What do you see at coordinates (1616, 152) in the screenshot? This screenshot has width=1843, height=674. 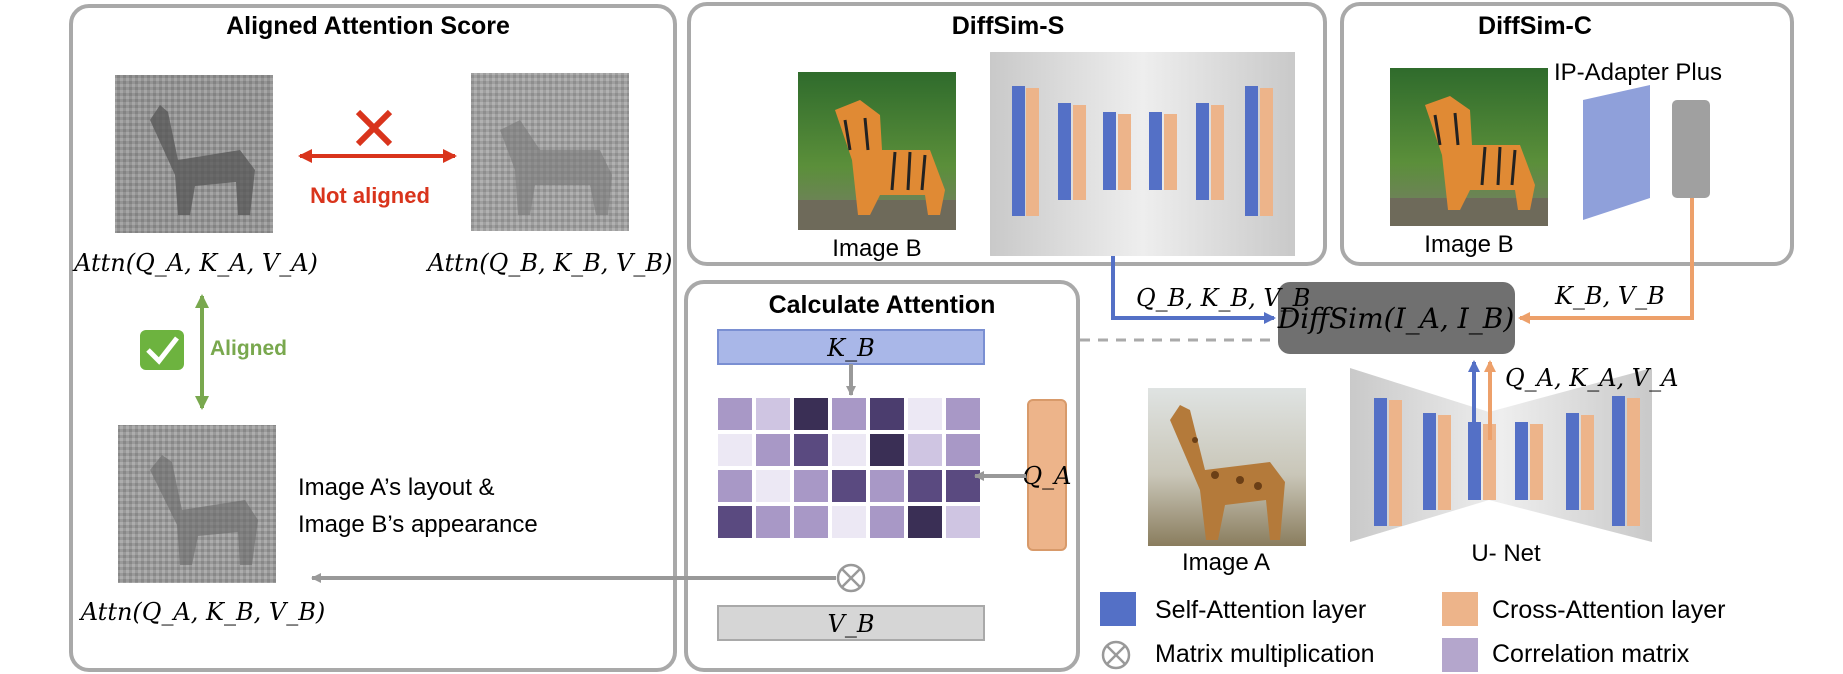 I see `ip-adapter-encoder` at bounding box center [1616, 152].